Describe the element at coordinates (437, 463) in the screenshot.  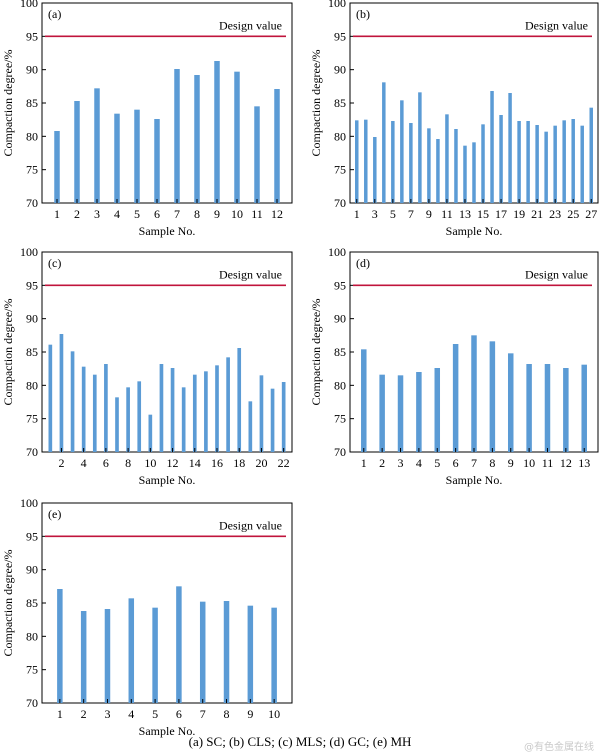
I see `x-tick-label: 5` at that location.